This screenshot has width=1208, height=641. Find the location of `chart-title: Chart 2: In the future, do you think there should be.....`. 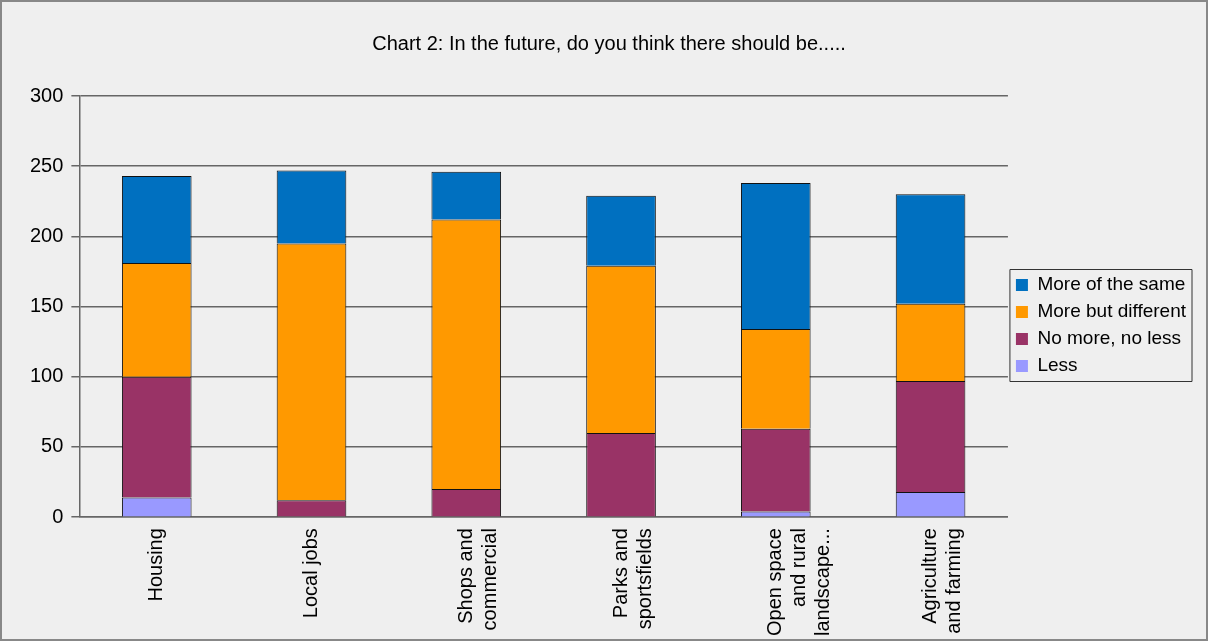

chart-title: Chart 2: In the future, do you think there should be..... is located at coordinates (609, 42).